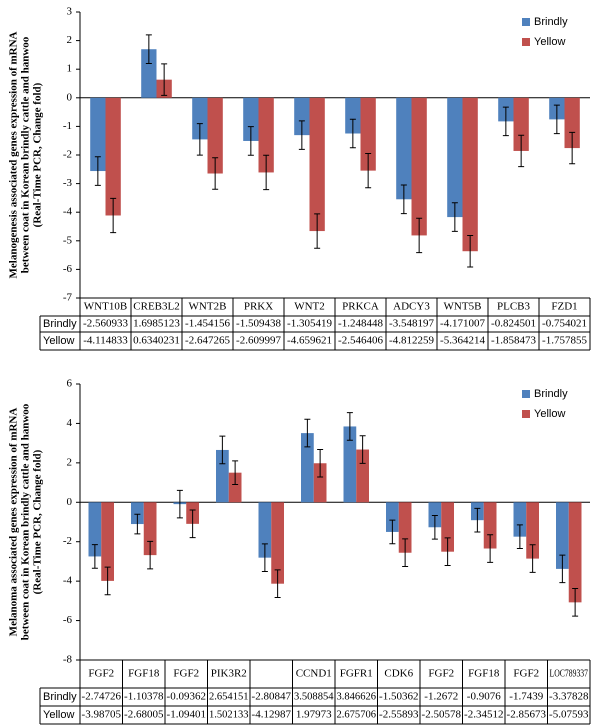 The image size is (594, 726). What do you see at coordinates (60, 697) in the screenshot?
I see `table-row-label: Brindly` at bounding box center [60, 697].